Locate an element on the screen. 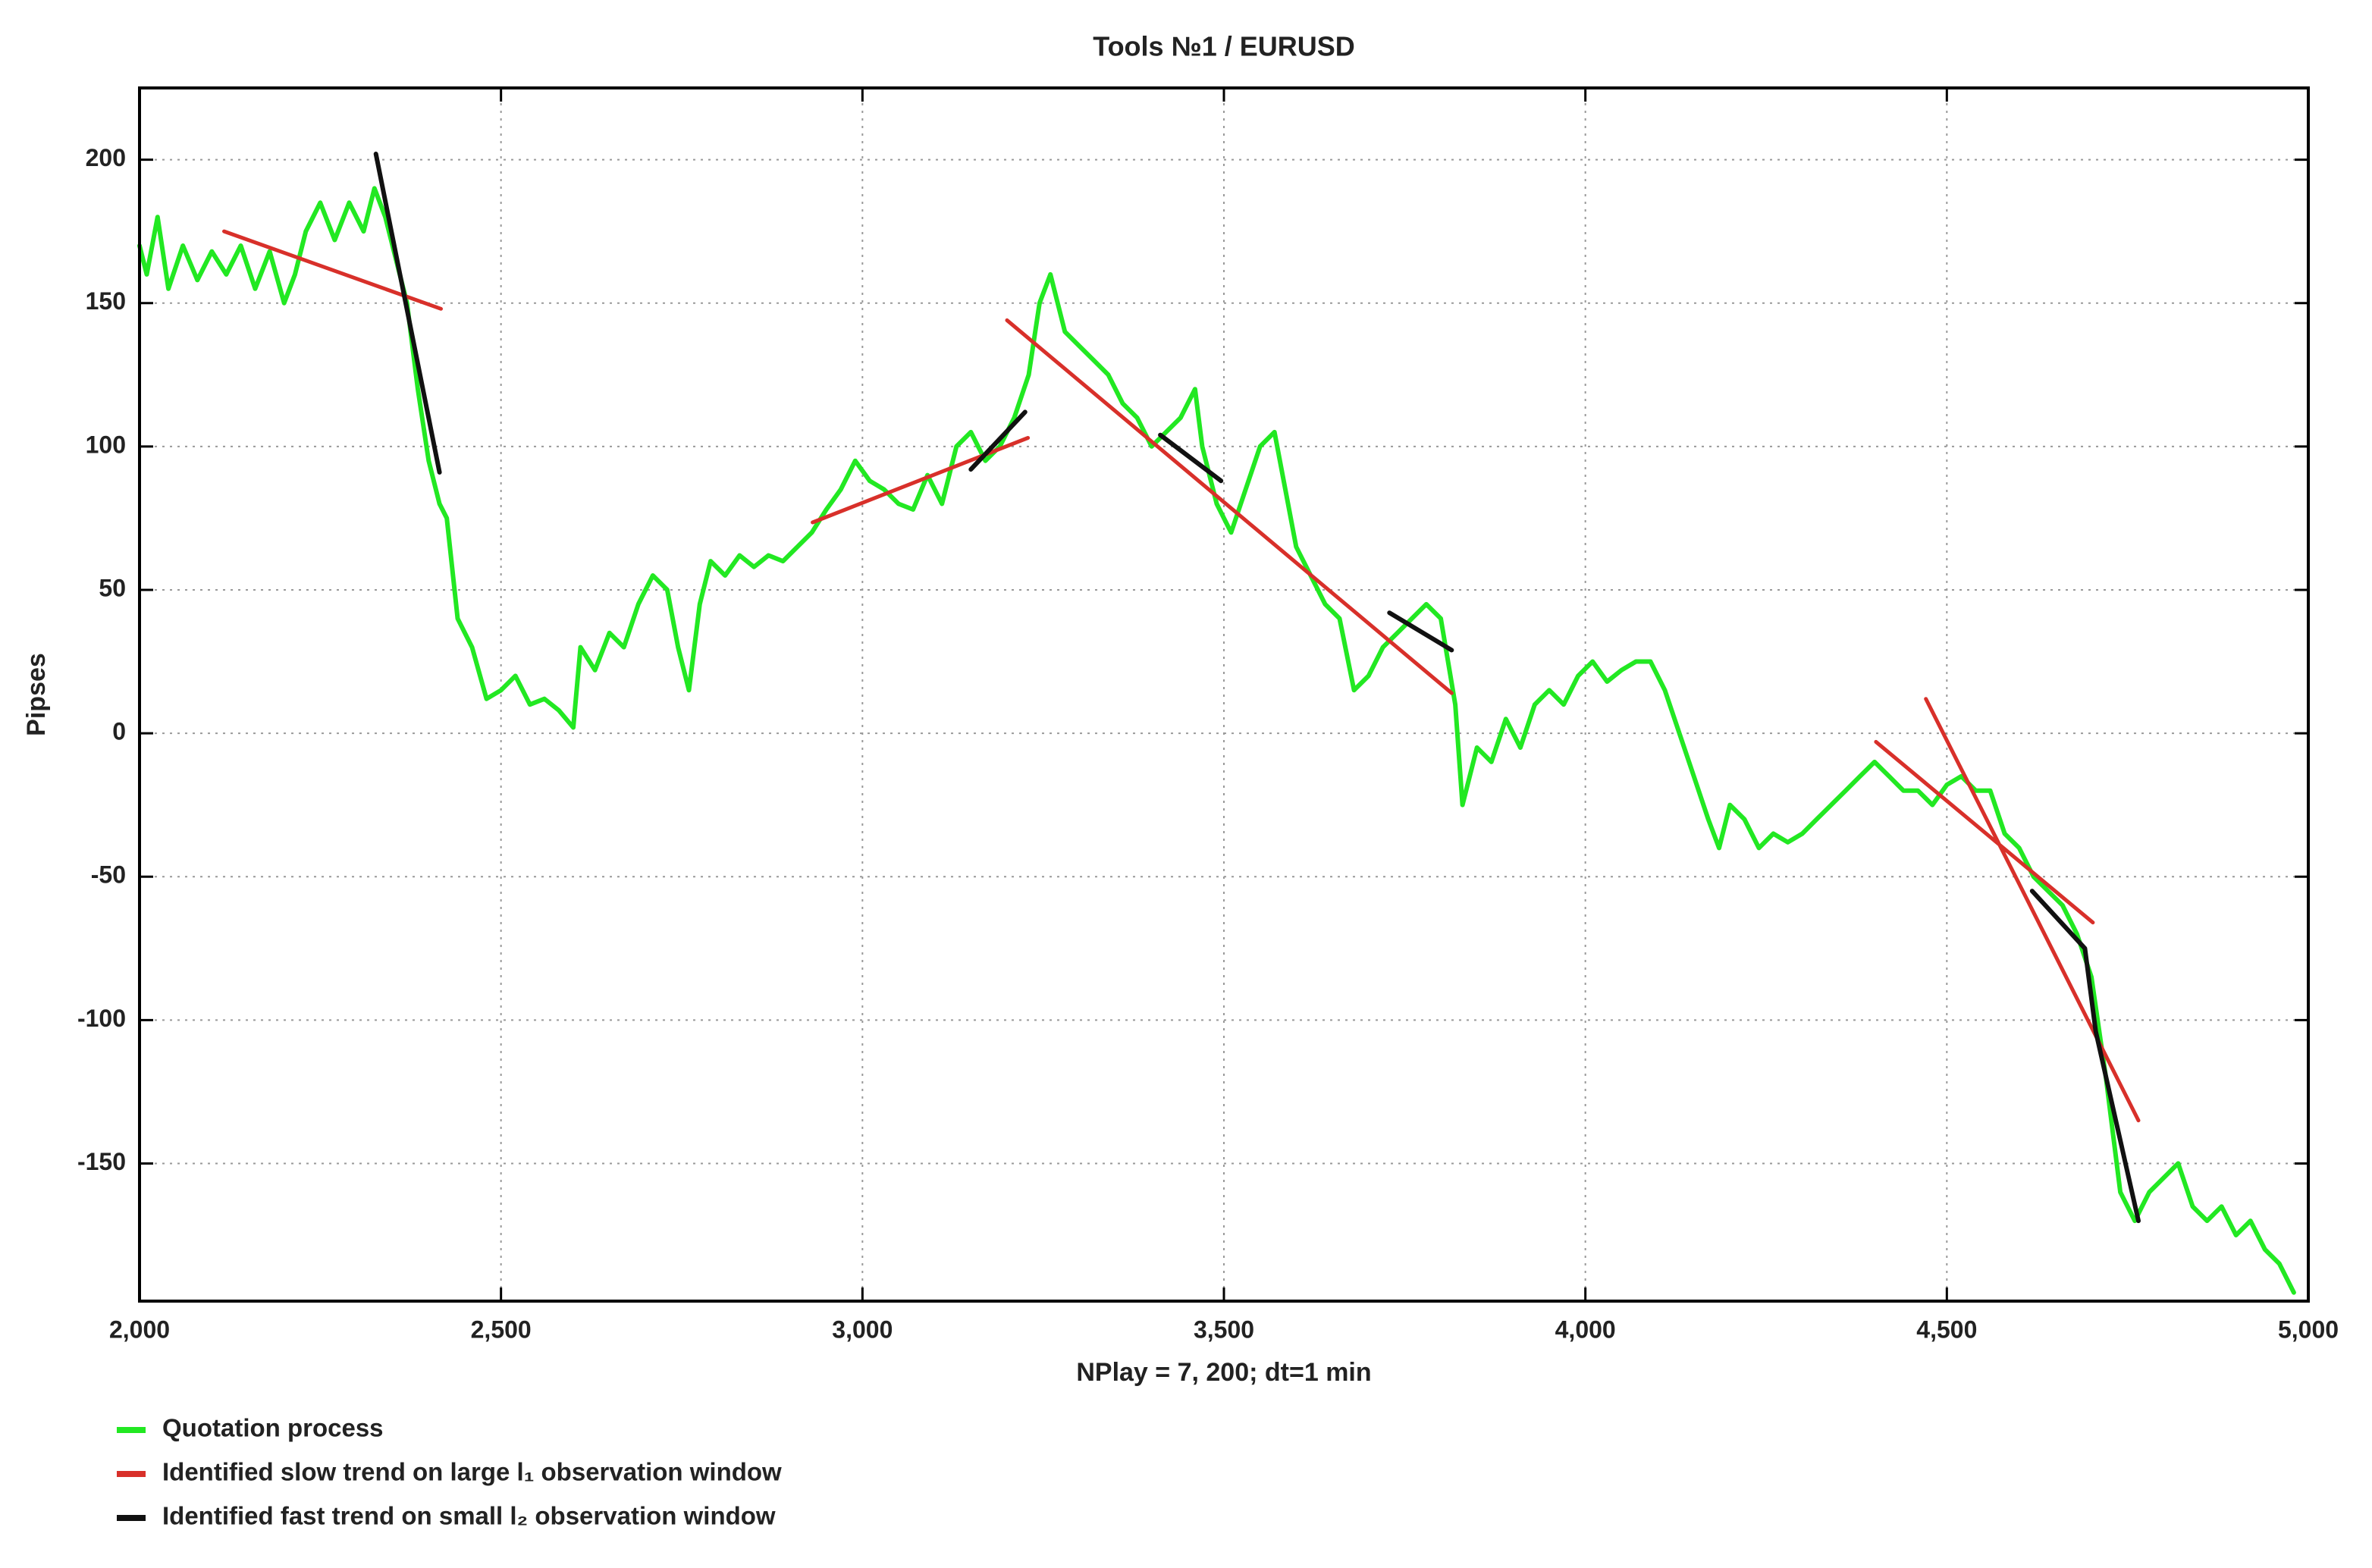 The image size is (2372, 1568). y-tick-label: -100 is located at coordinates (101, 1019).